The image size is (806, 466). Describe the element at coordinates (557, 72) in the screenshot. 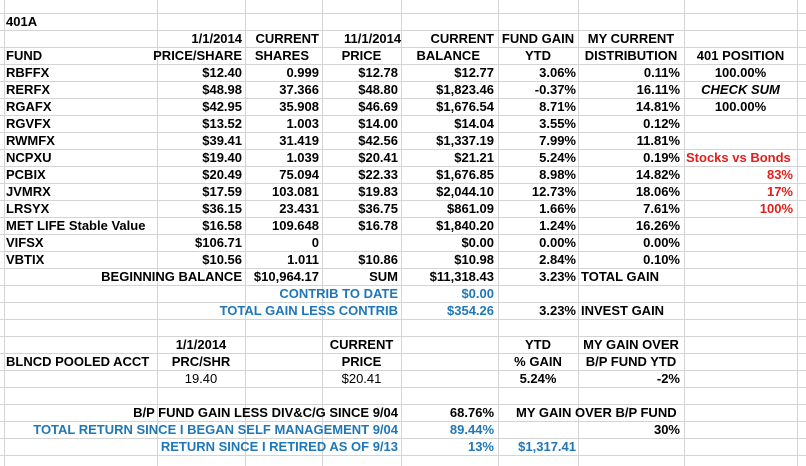

I see `fund-ytd-gain: 3.06%` at that location.